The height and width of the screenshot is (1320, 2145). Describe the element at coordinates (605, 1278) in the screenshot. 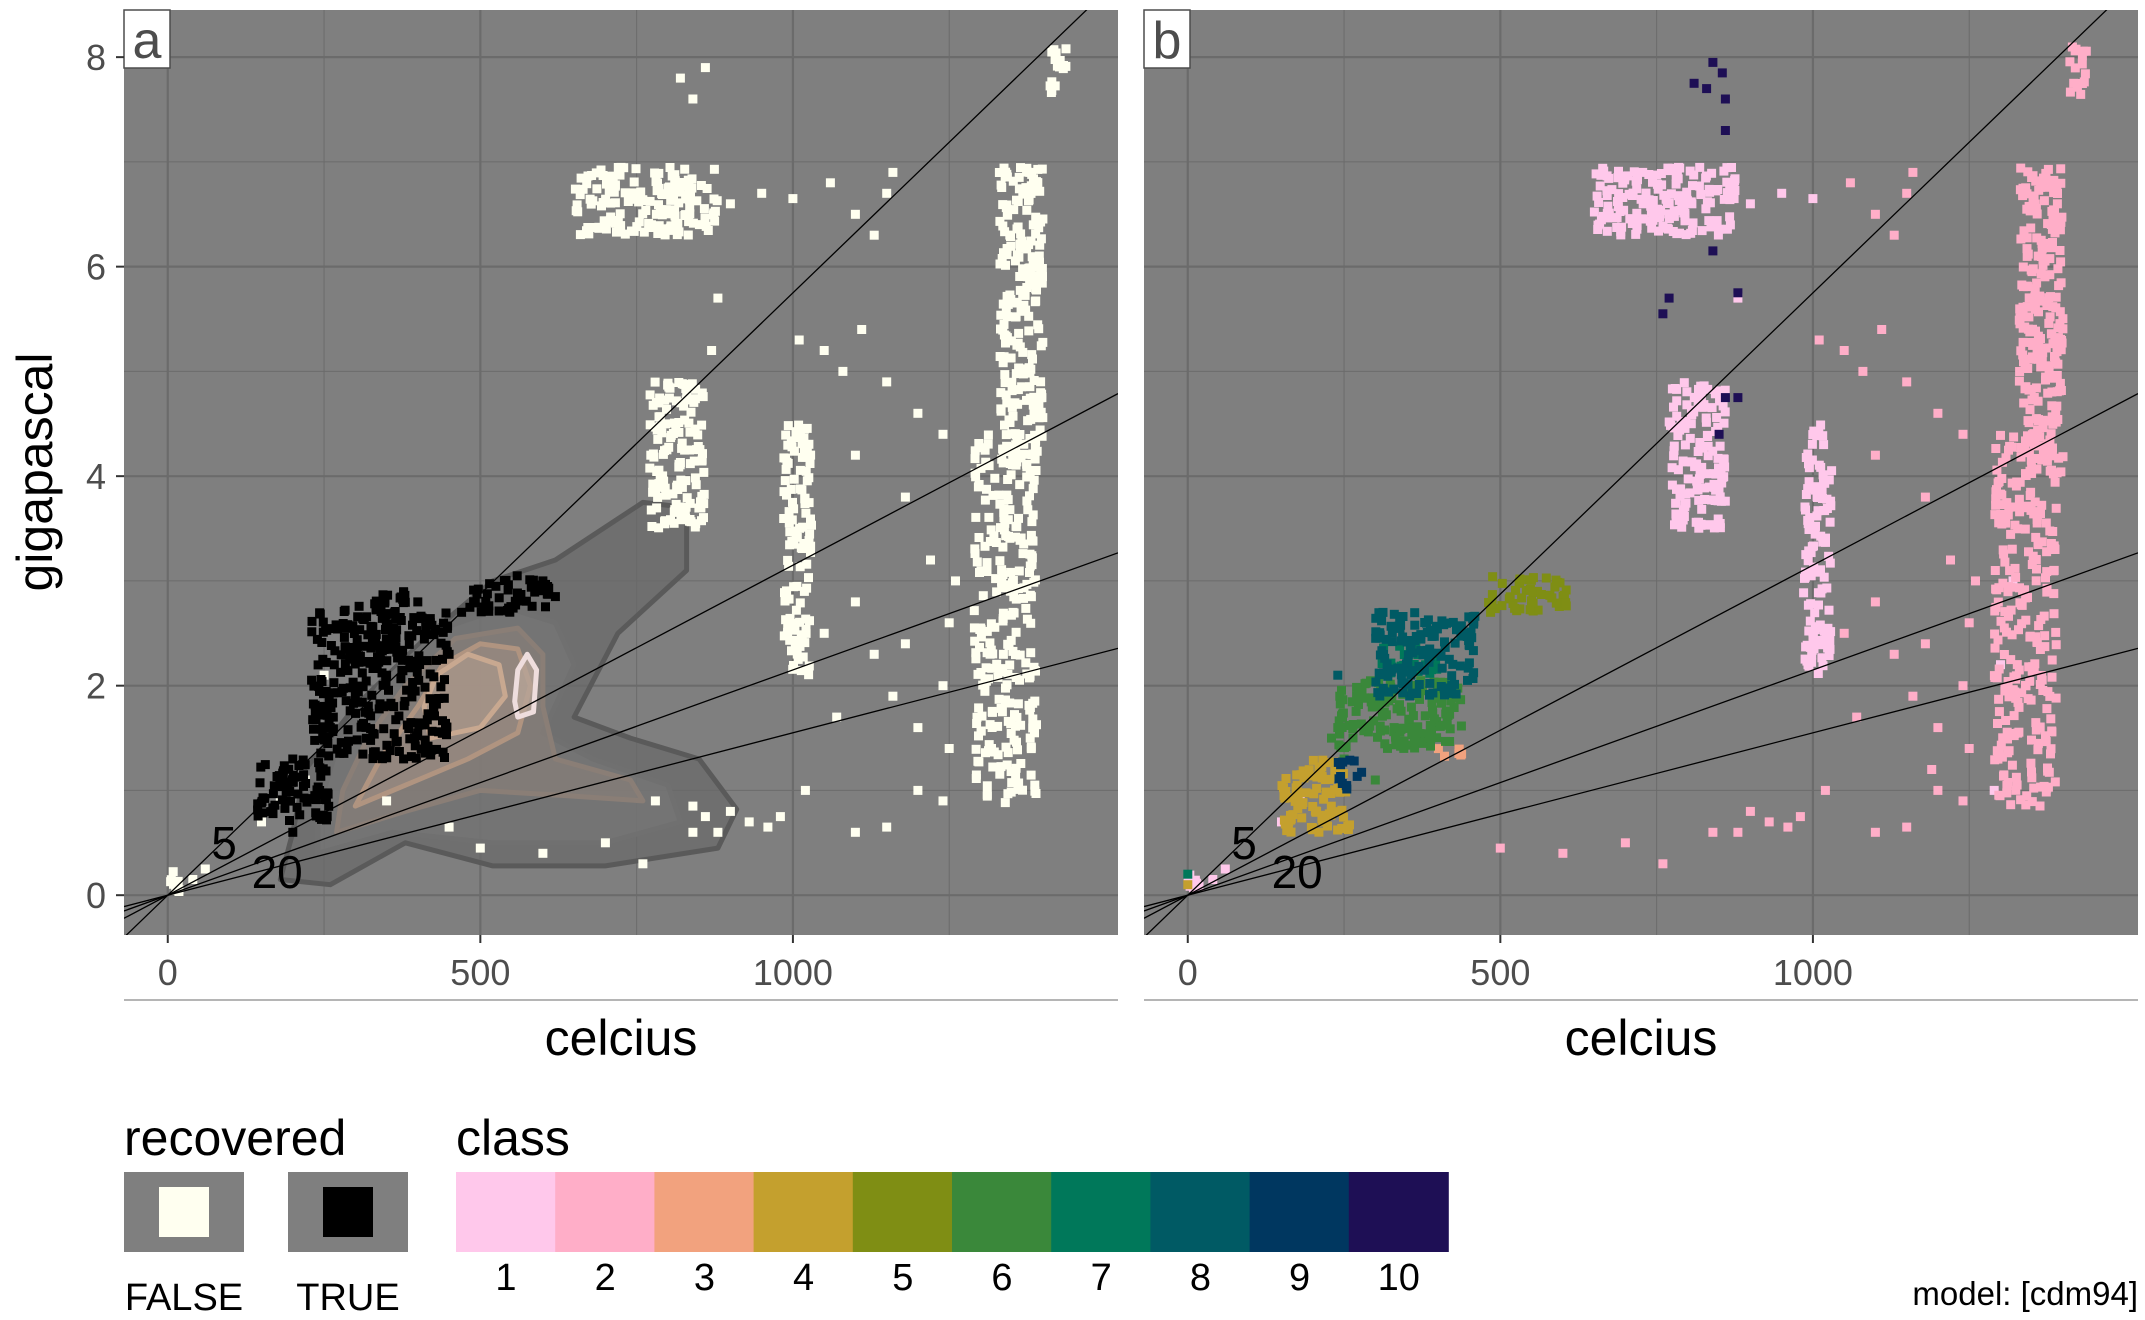

I see `legend-class-label: 2` at that location.